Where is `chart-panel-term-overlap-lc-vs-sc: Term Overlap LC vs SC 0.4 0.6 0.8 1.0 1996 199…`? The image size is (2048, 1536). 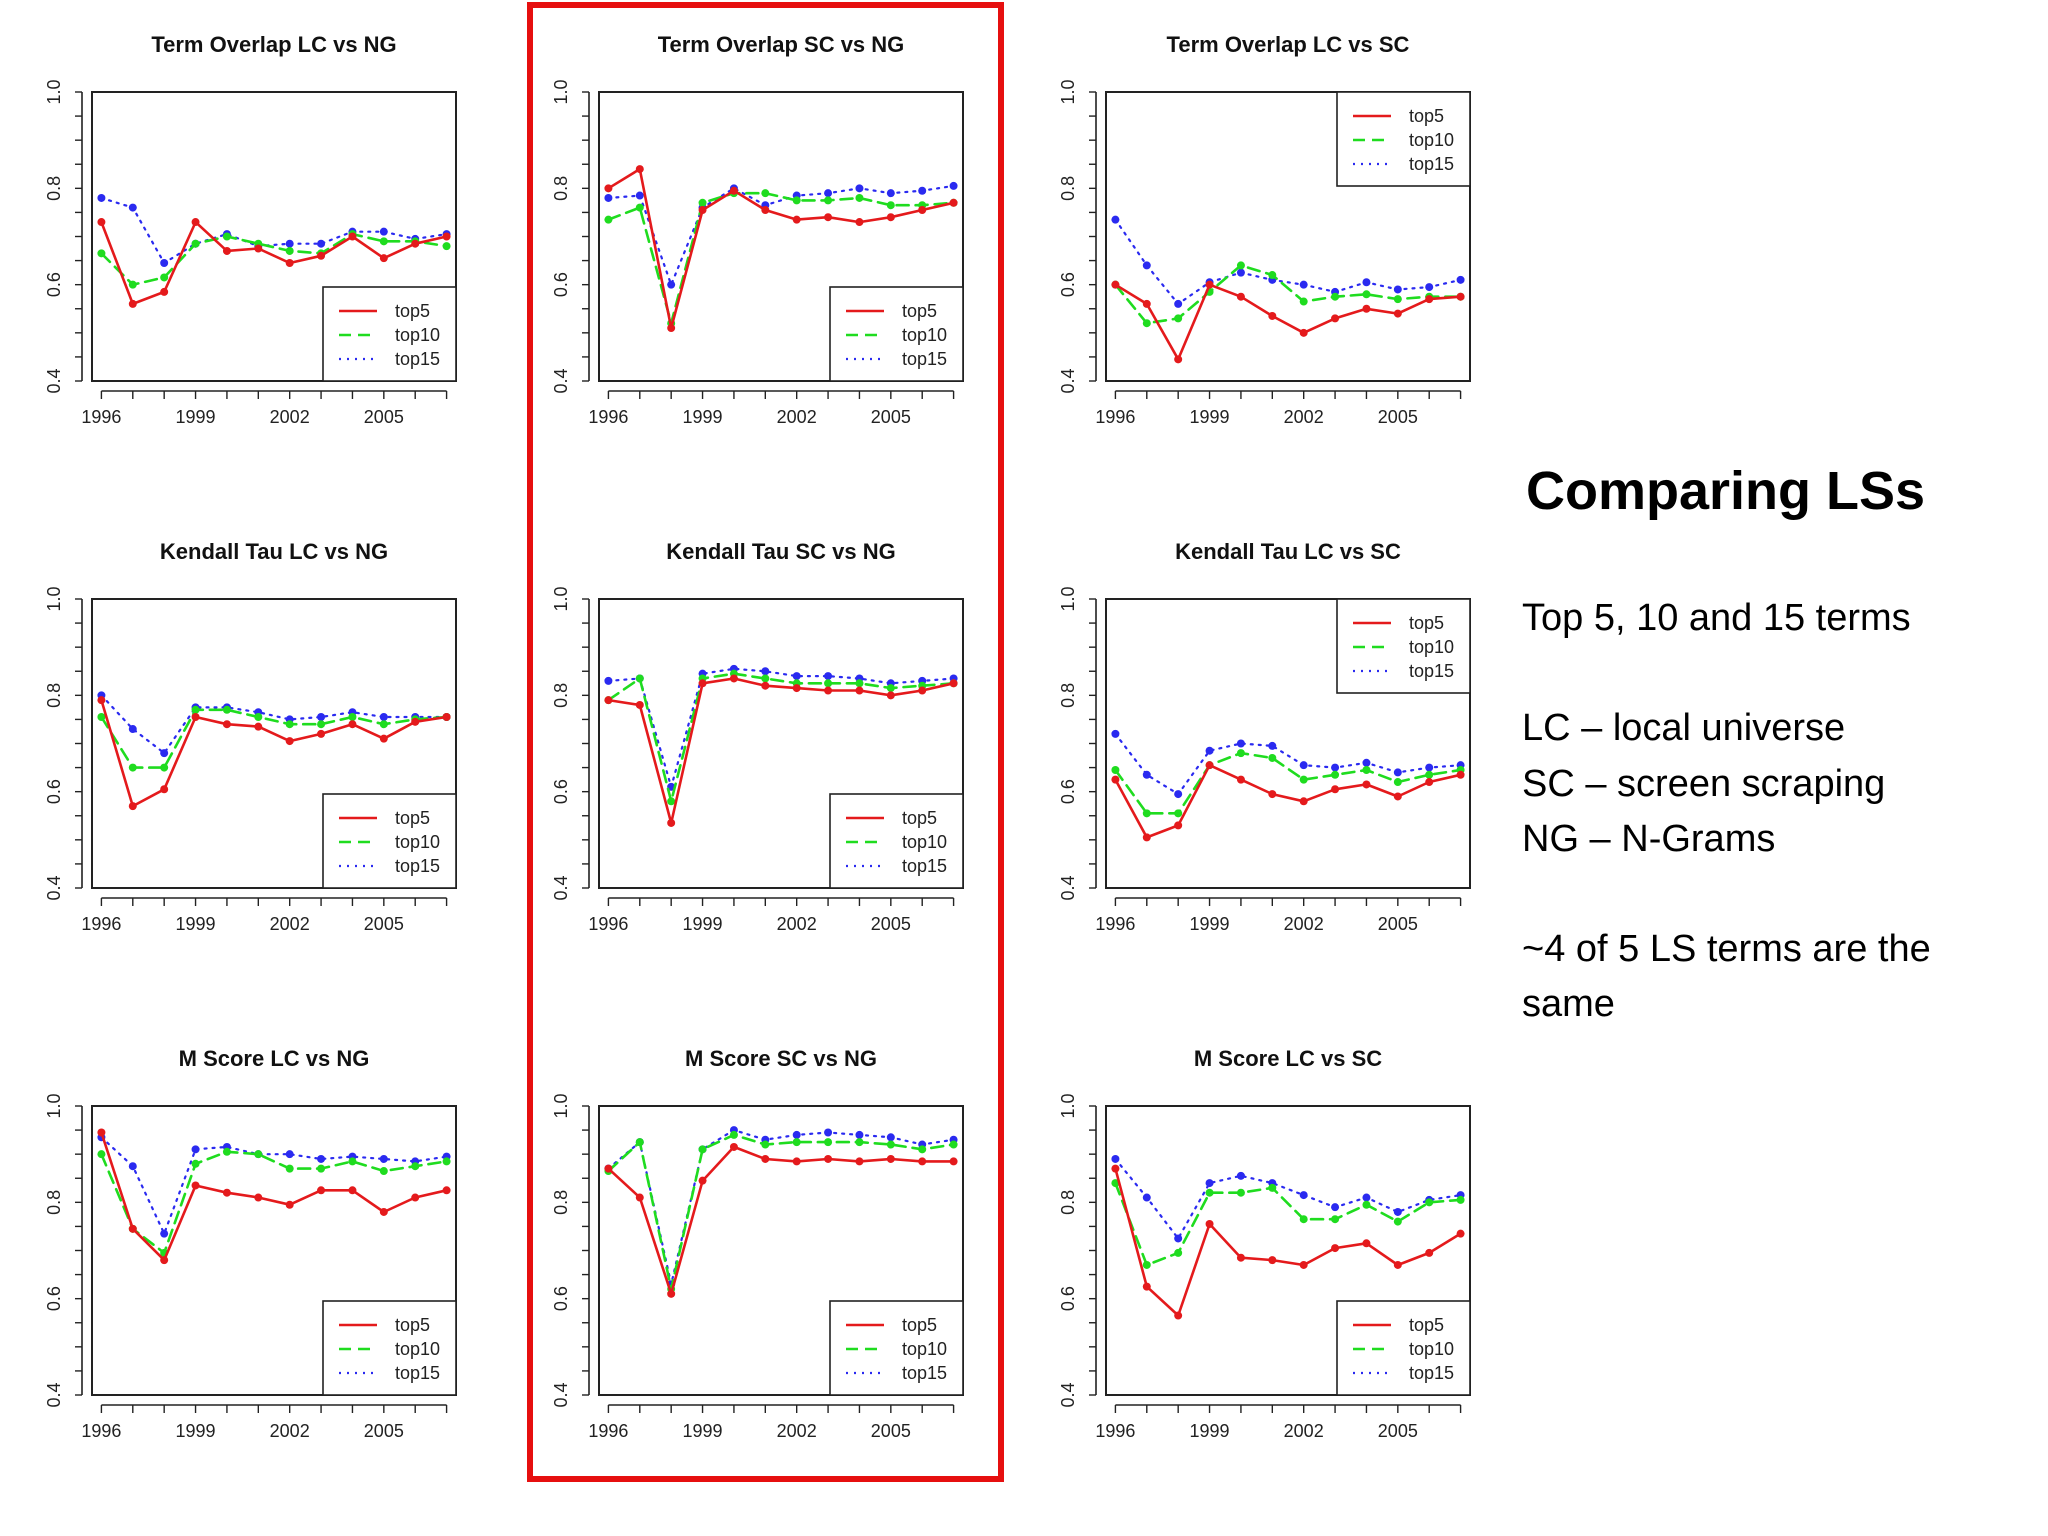
chart-panel-term-overlap-lc-vs-sc: Term Overlap LC vs SC 0.4 0.6 0.8 1.0 1996 199… is located at coordinates (1264, 229).